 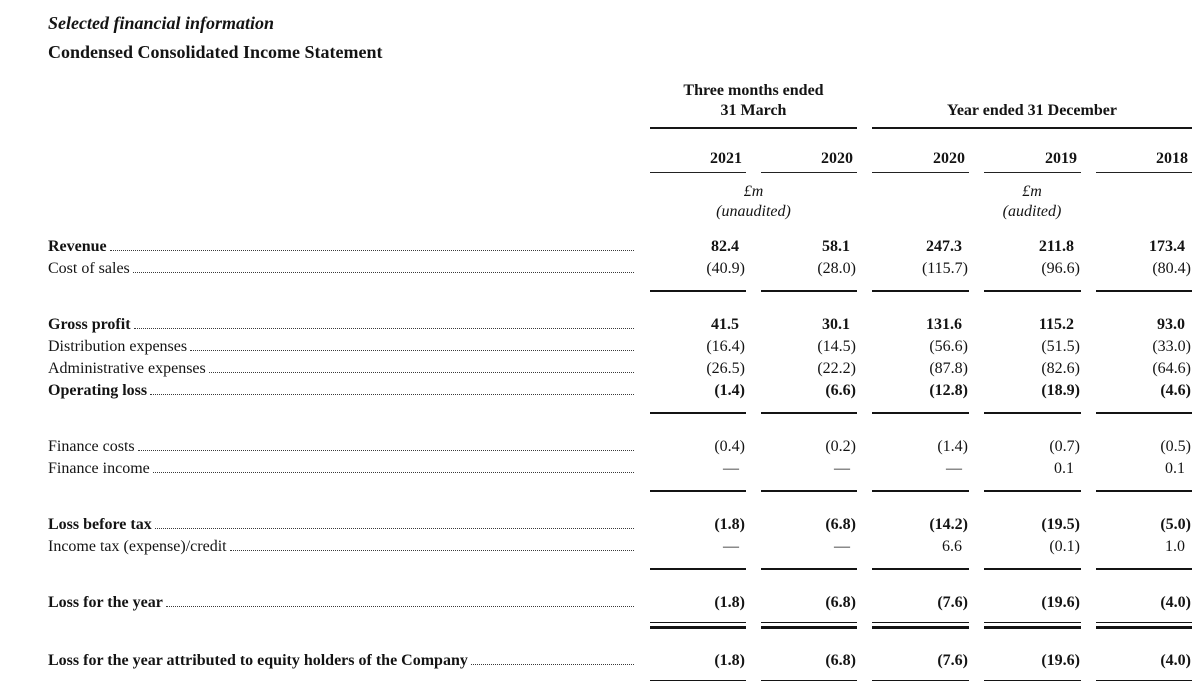 I want to click on value-cell: (0.7), so click(x=1064, y=446).